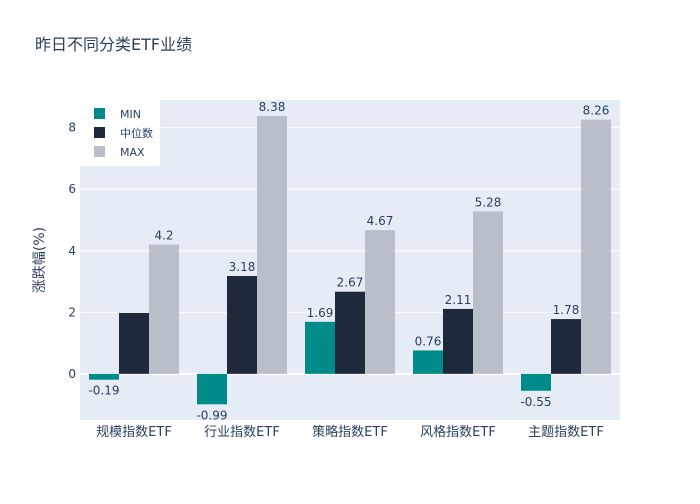 The height and width of the screenshot is (504, 700). I want to click on data-label: 2.67, so click(350, 283).